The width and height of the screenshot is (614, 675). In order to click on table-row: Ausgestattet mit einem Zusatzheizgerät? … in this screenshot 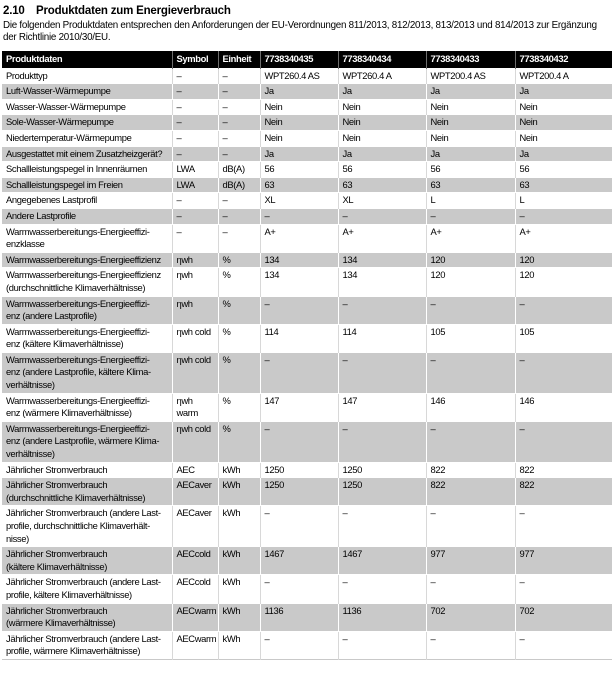, I will do `click(307, 154)`.